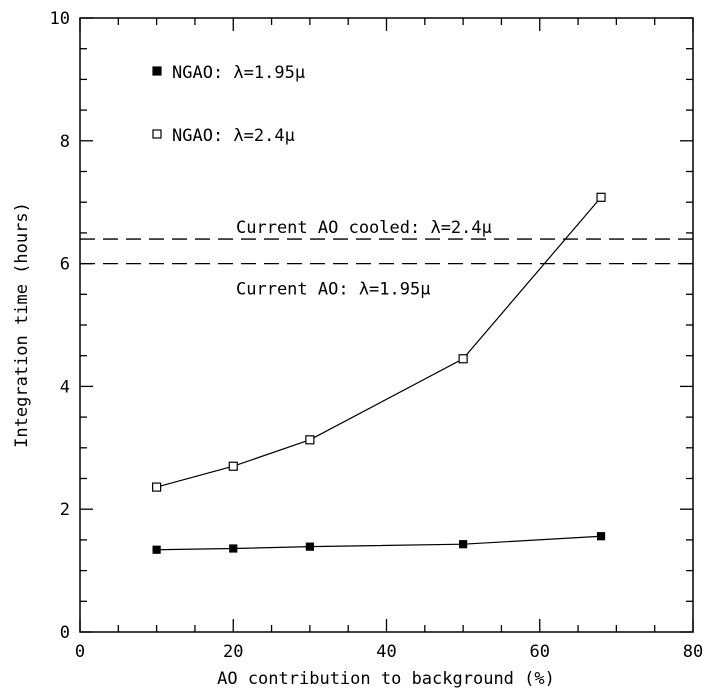 The image size is (709, 692). Describe the element at coordinates (65, 633) in the screenshot. I see `y-tick-label: 0` at that location.